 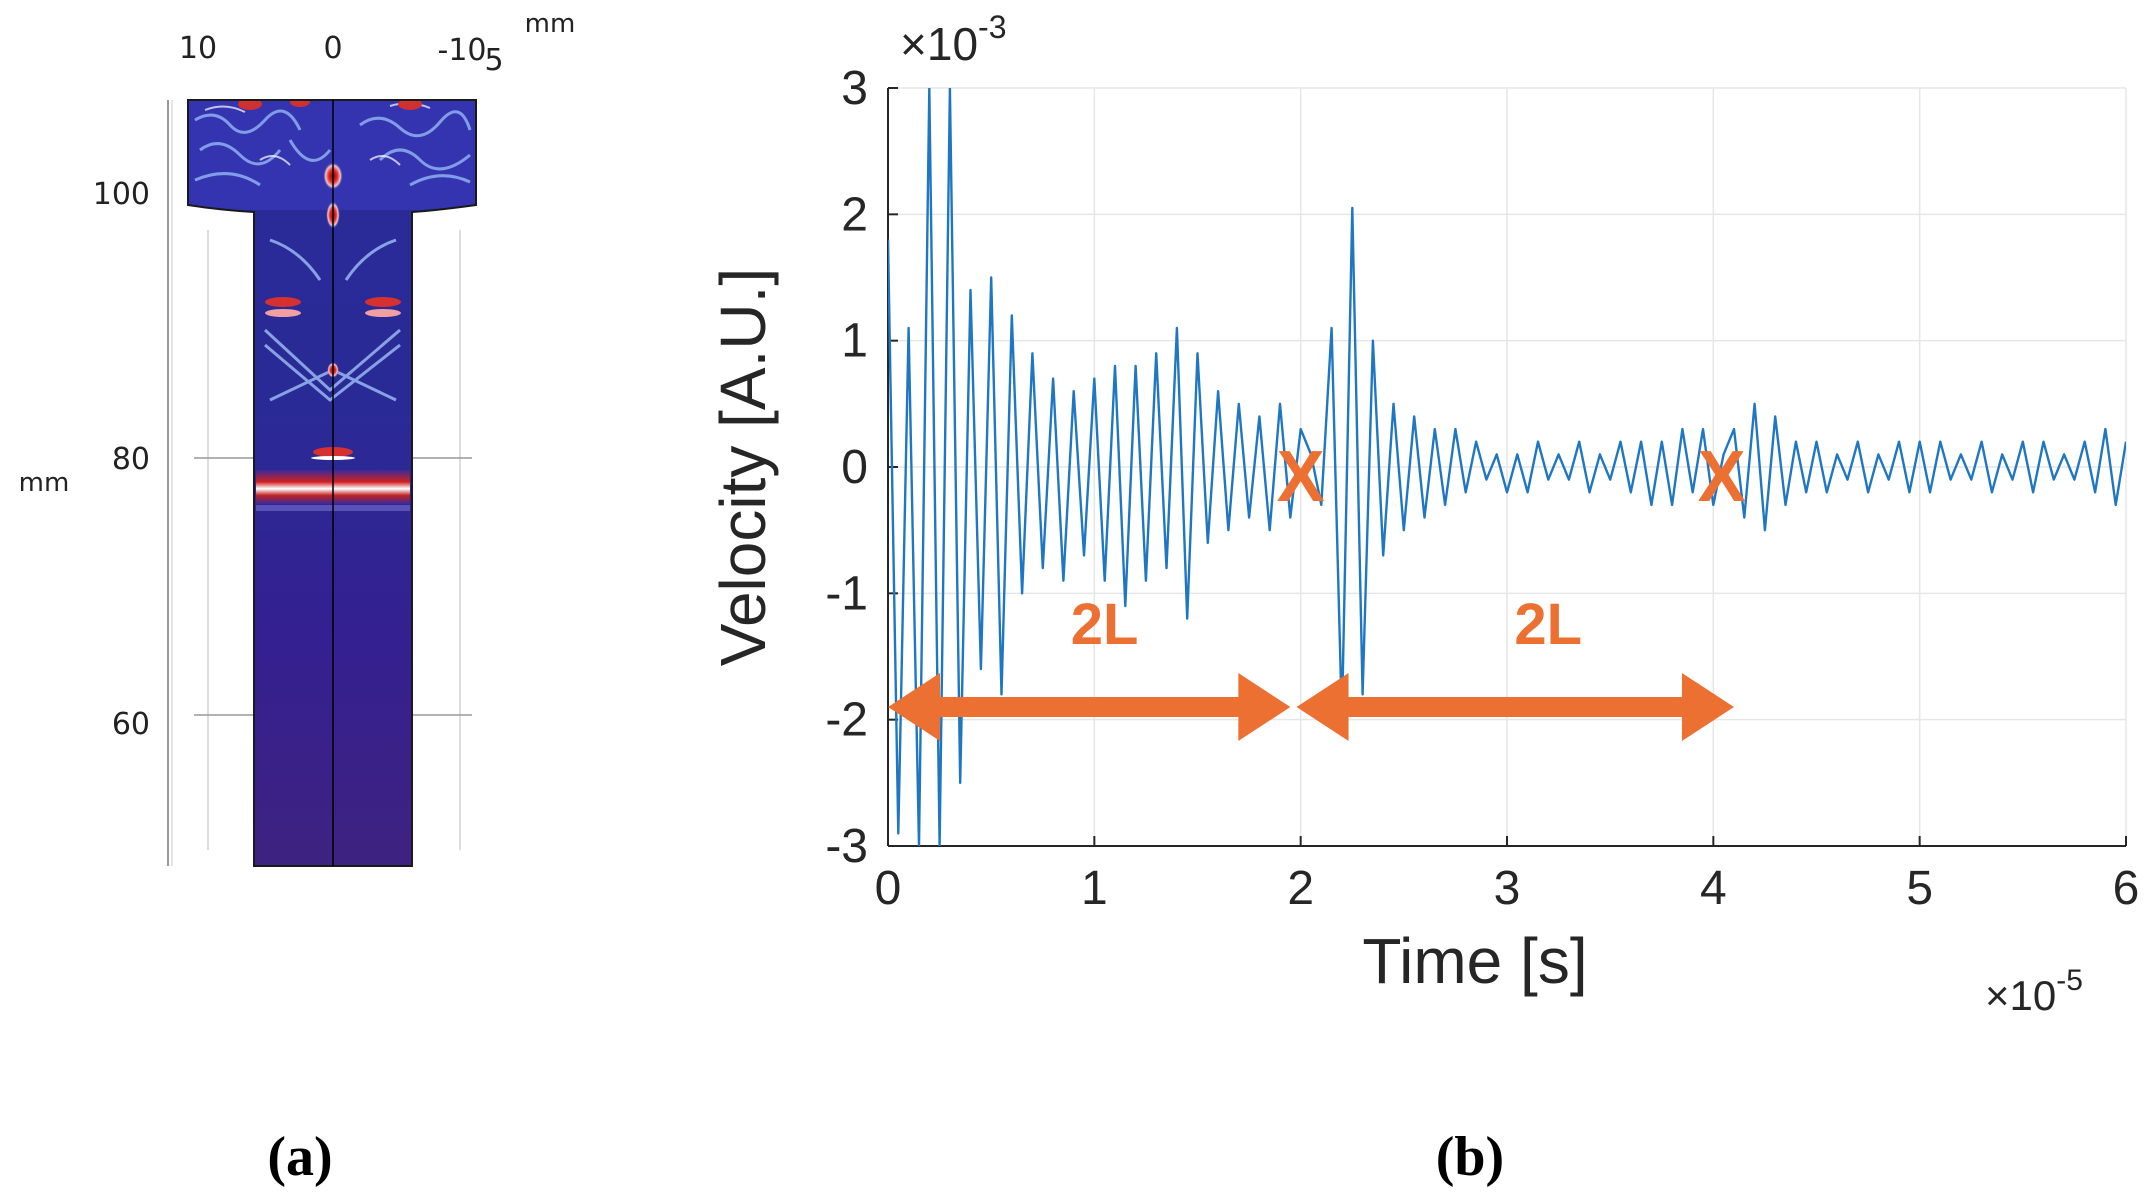 I want to click on y-tick-label-5: 2, so click(x=854, y=214).